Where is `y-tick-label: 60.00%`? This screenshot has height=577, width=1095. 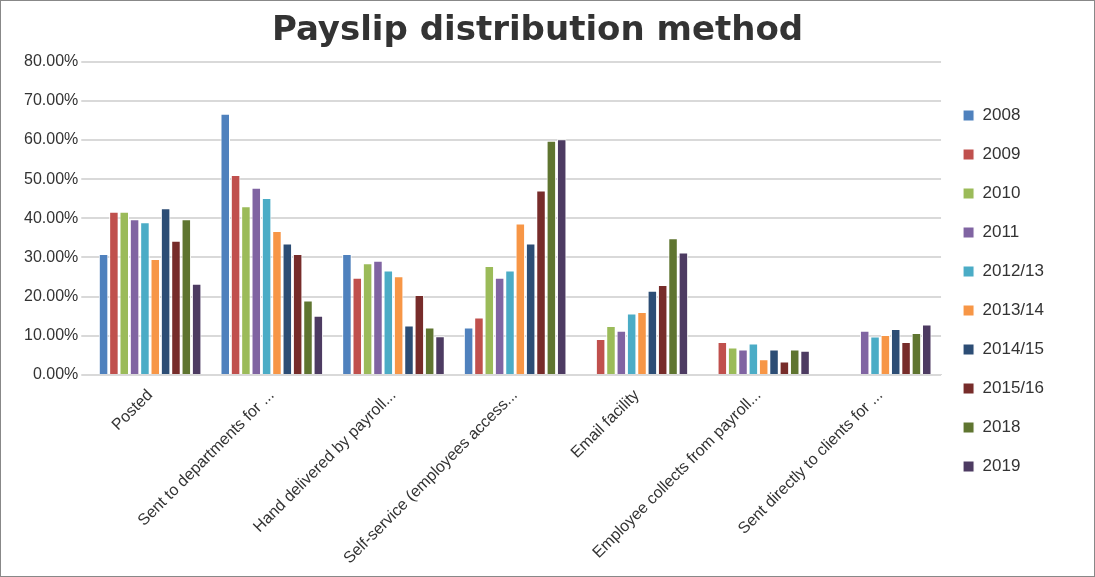 y-tick-label: 60.00% is located at coordinates (51, 139).